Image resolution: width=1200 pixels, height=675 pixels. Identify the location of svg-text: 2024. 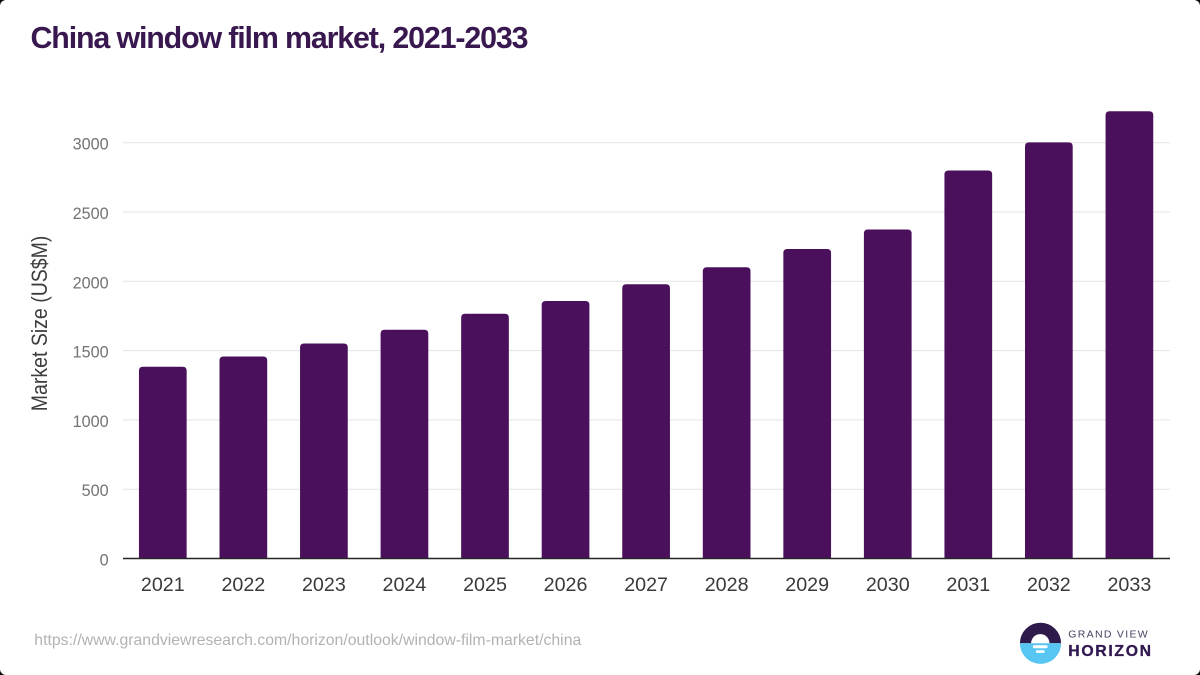
(405, 585).